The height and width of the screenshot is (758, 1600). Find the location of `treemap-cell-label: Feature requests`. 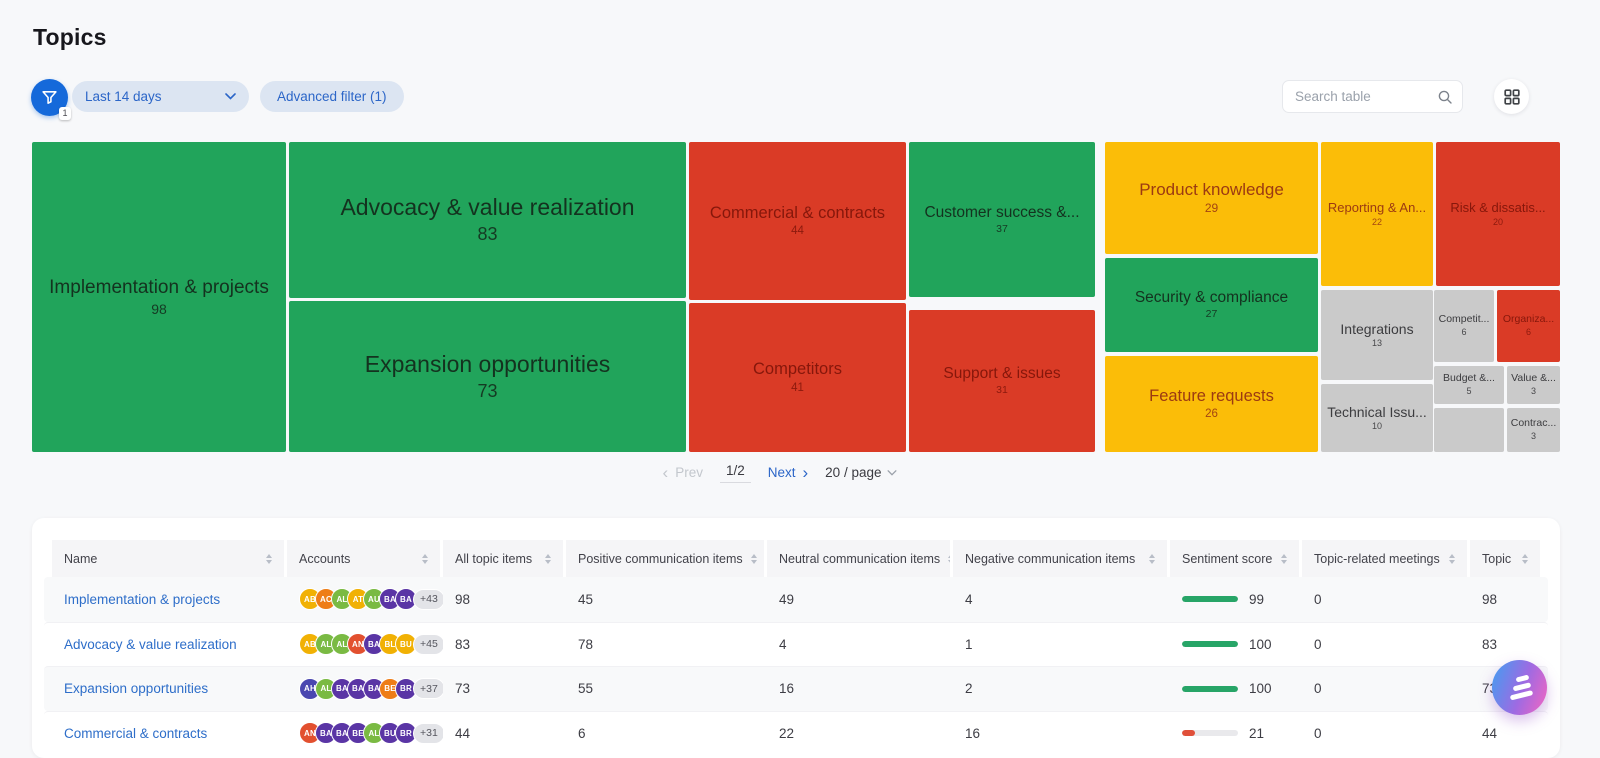

treemap-cell-label: Feature requests is located at coordinates (1211, 395).